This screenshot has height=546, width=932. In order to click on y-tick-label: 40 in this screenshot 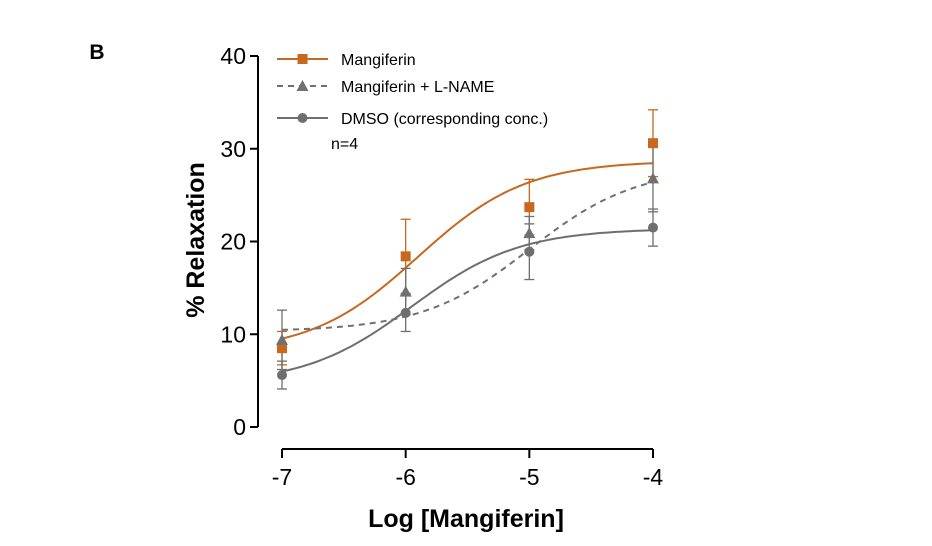, I will do `click(233, 56)`.